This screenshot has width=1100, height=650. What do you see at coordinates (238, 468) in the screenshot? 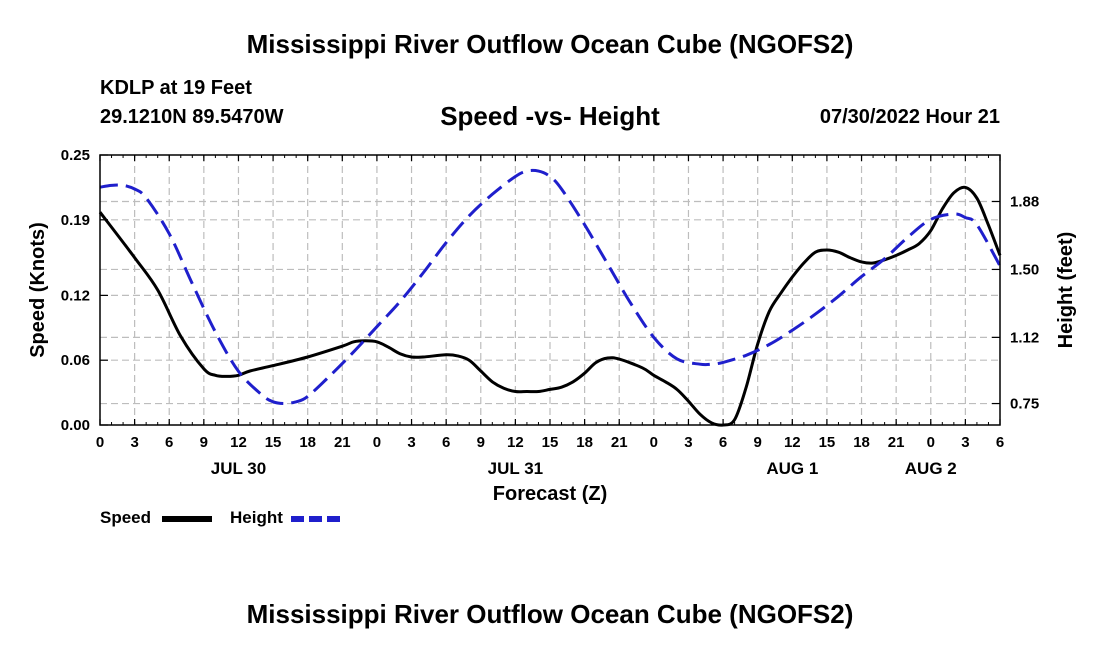
I see `date-label: JUL 30` at bounding box center [238, 468].